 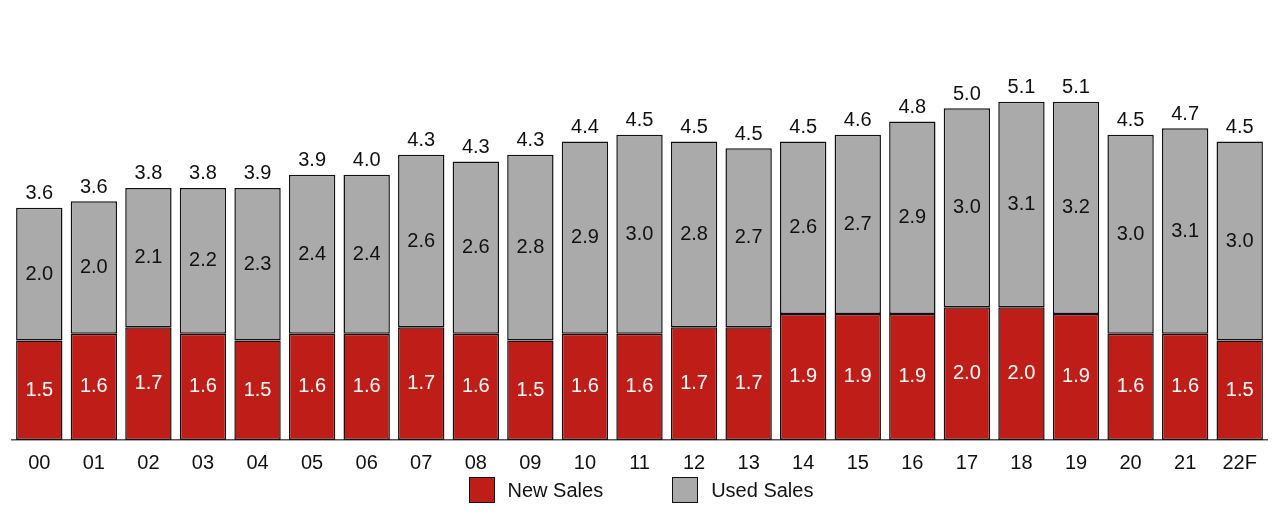 What do you see at coordinates (966, 92) in the screenshot?
I see `total-label: 5.0` at bounding box center [966, 92].